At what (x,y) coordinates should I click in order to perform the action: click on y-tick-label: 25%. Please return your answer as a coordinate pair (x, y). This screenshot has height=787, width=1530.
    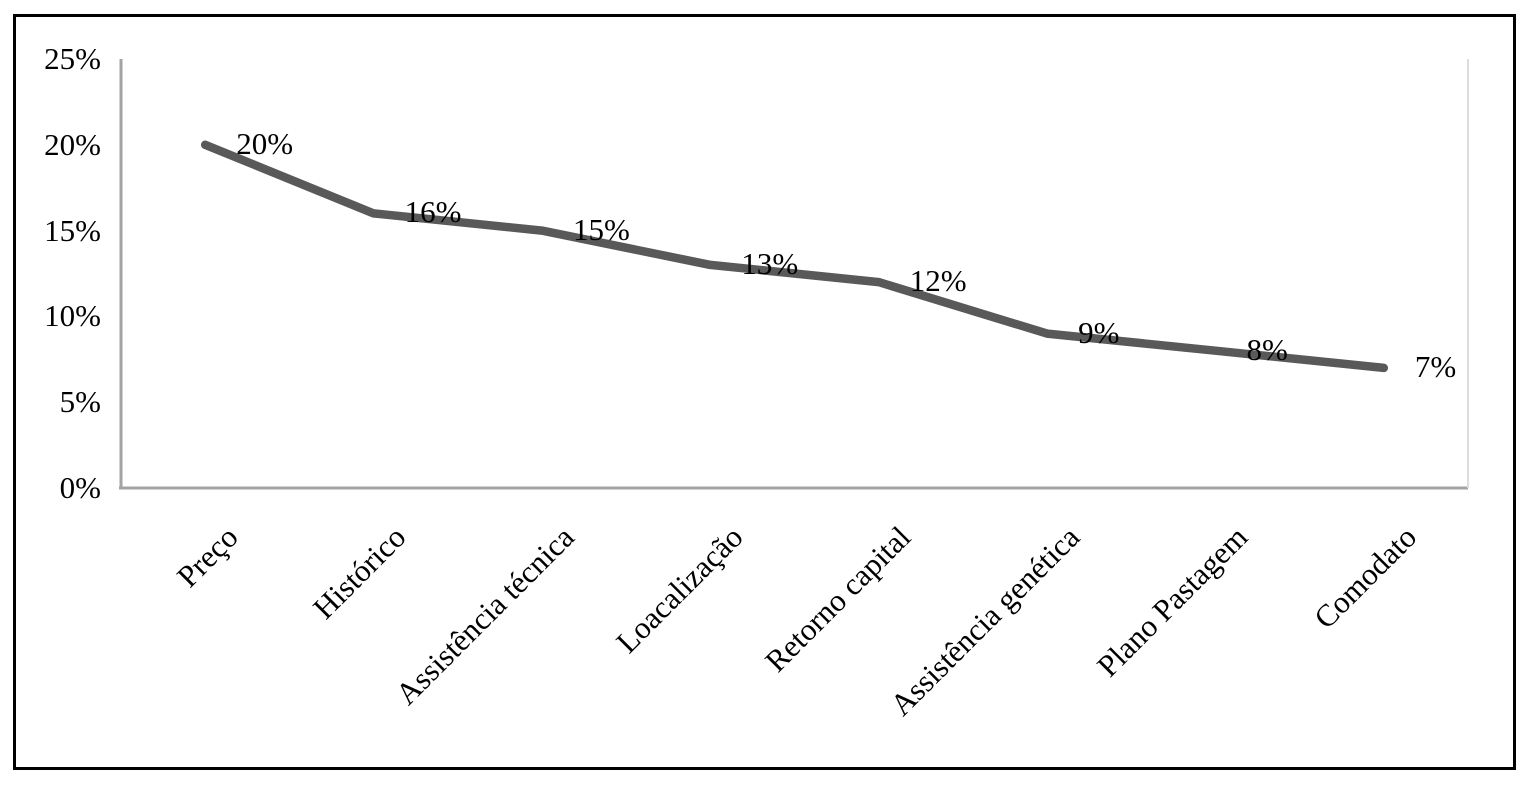
    Looking at the image, I should click on (72, 58).